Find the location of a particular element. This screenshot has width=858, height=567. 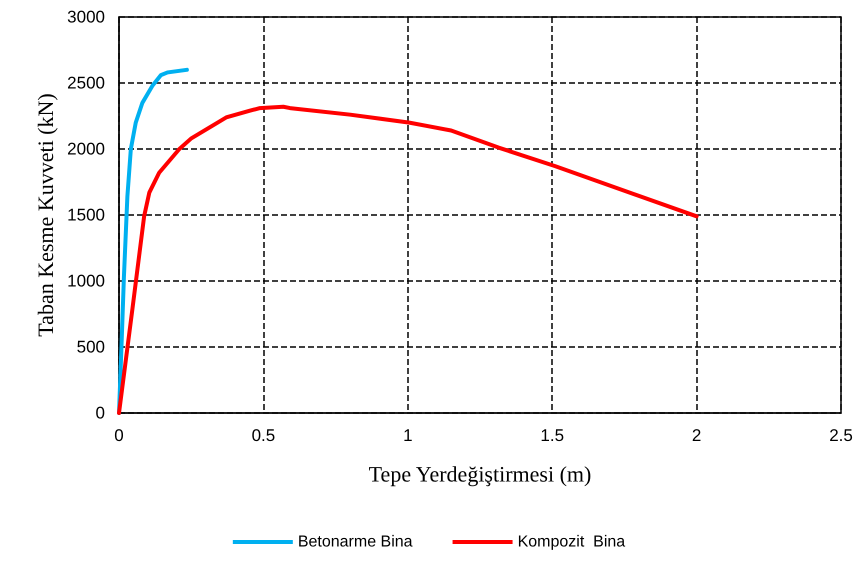

x-tick-label: 1 is located at coordinates (408, 435).